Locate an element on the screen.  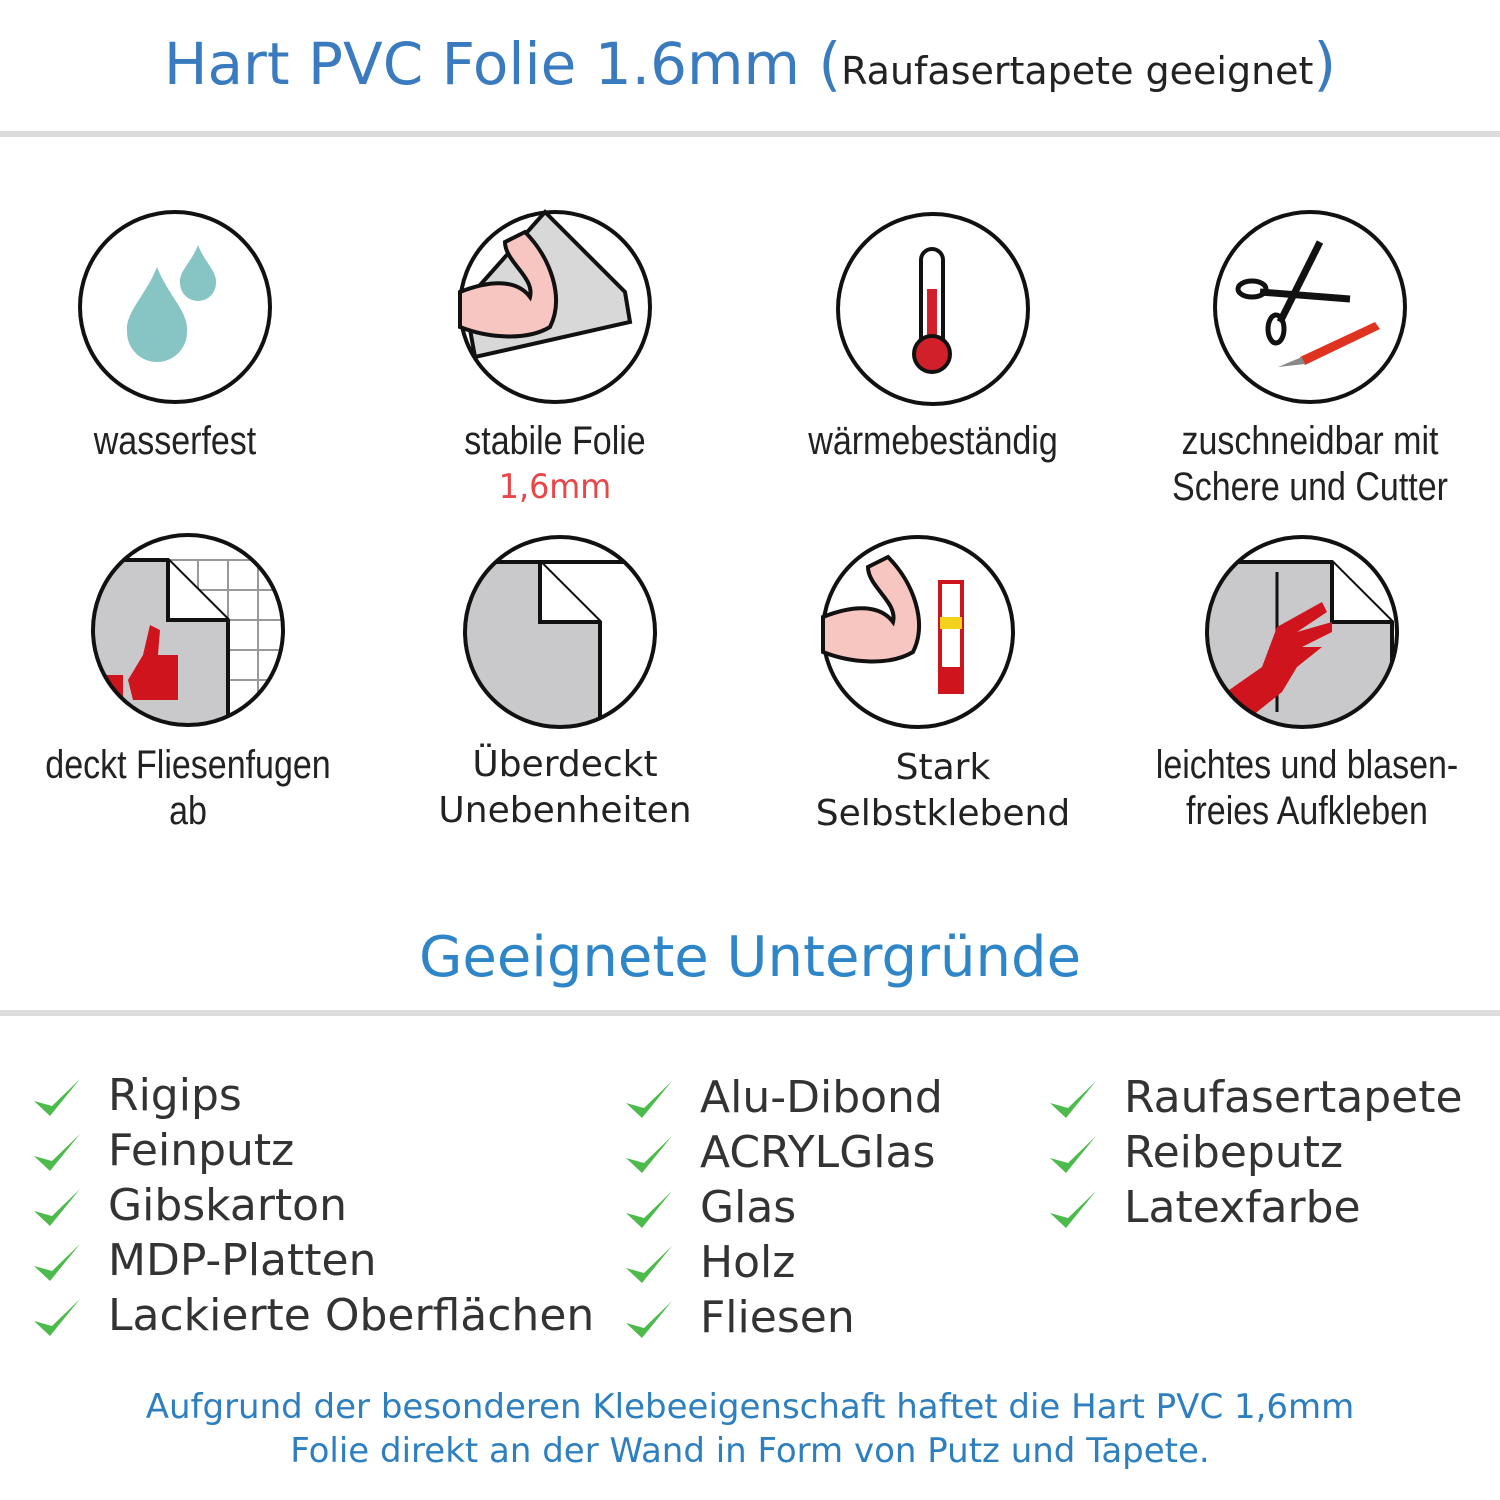
foil-corner-icon is located at coordinates (560, 632).